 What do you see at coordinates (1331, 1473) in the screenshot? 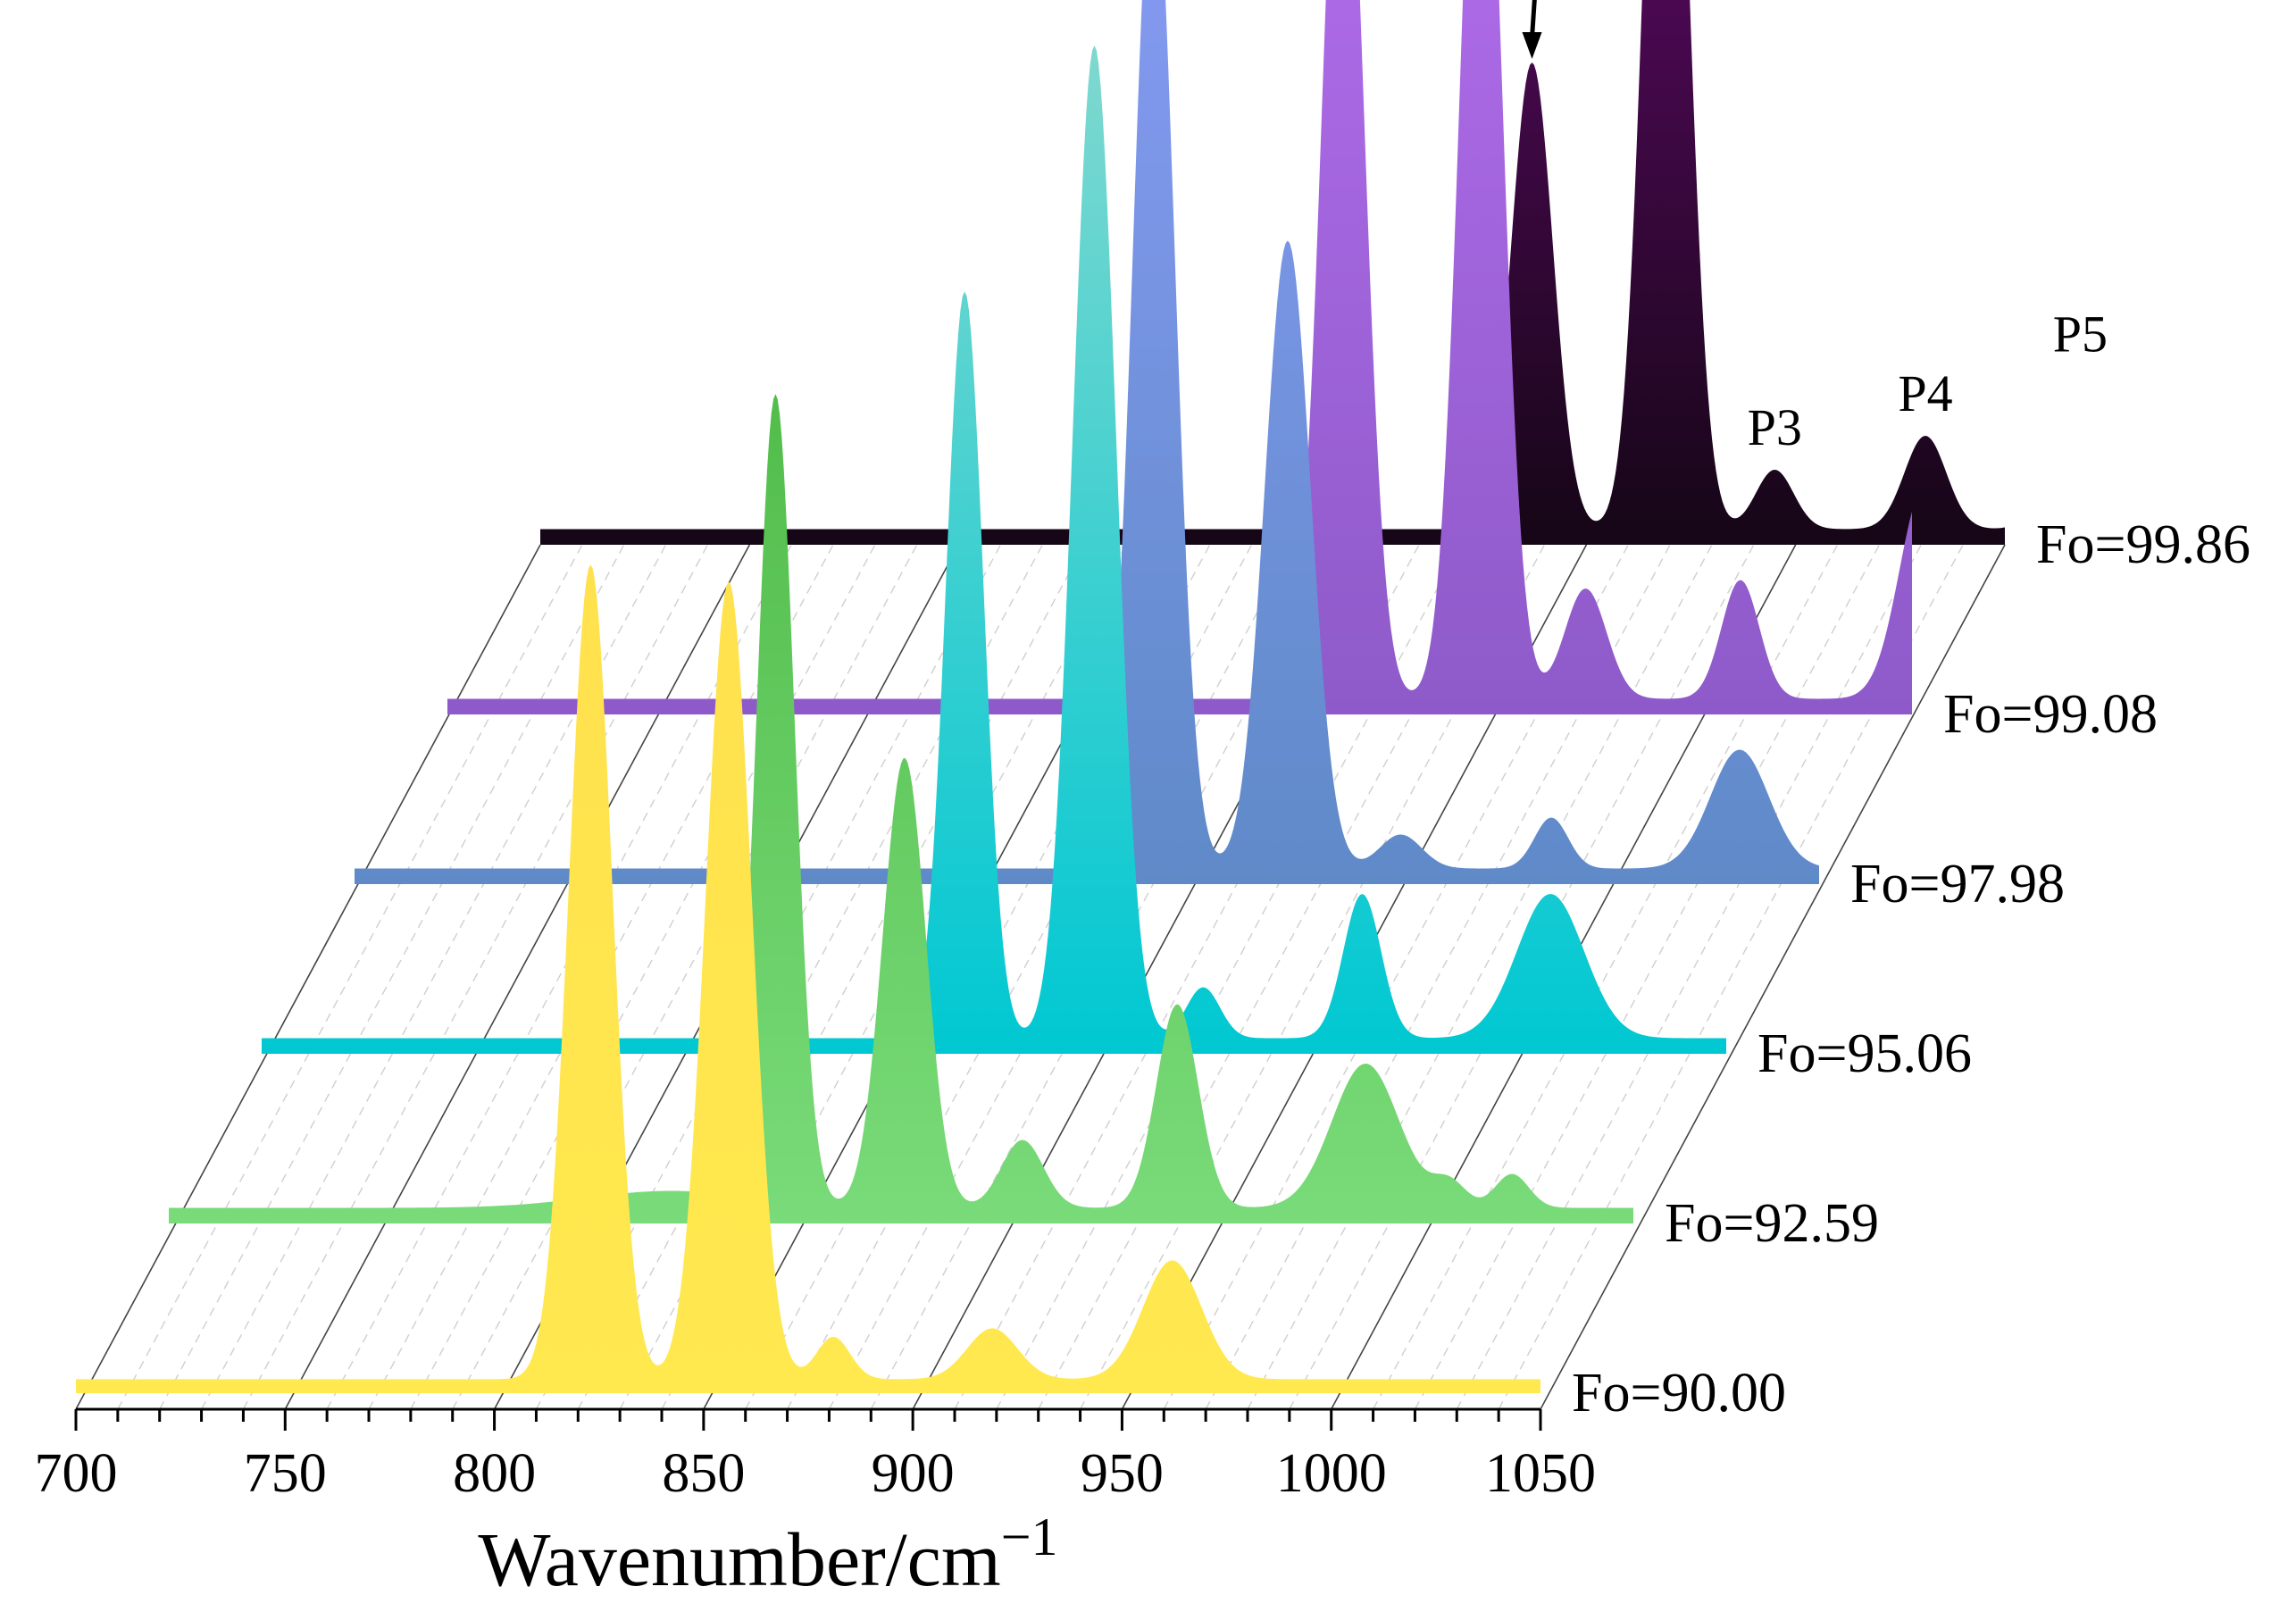
I see `x-tick-label: 1000` at bounding box center [1331, 1473].